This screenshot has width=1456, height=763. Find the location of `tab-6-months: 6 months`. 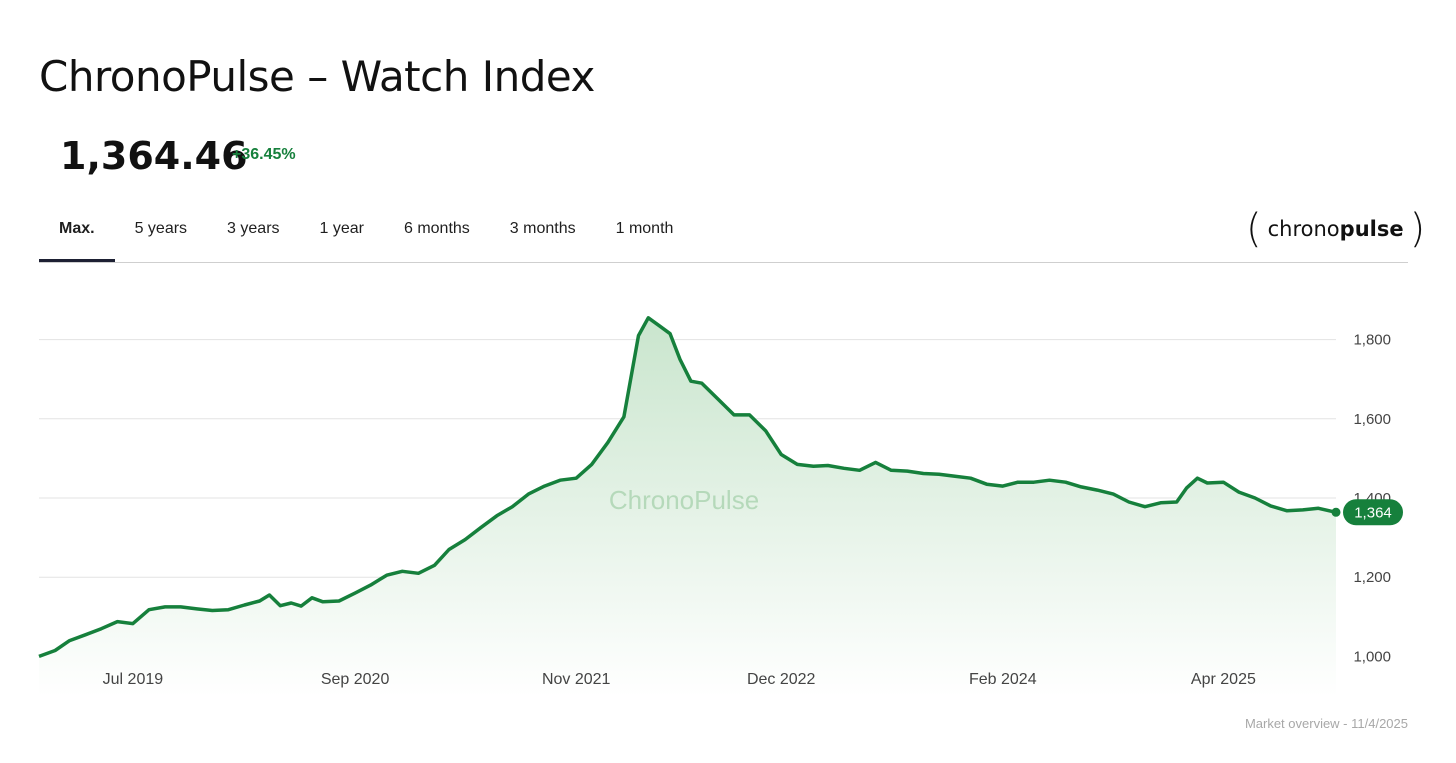

tab-6-months: 6 months is located at coordinates (436, 228).